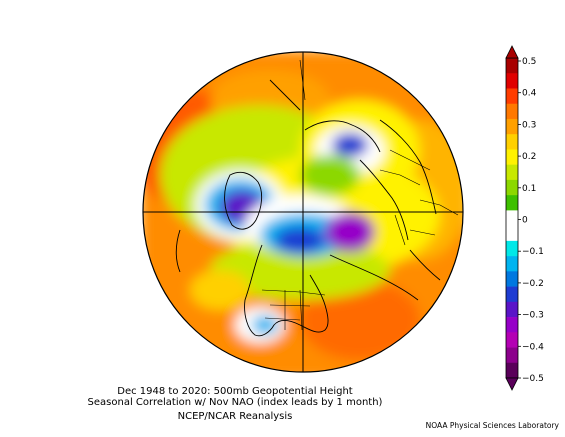  What do you see at coordinates (525, 221) in the screenshot?
I see `colorbar-tick-label: 0` at bounding box center [525, 221].